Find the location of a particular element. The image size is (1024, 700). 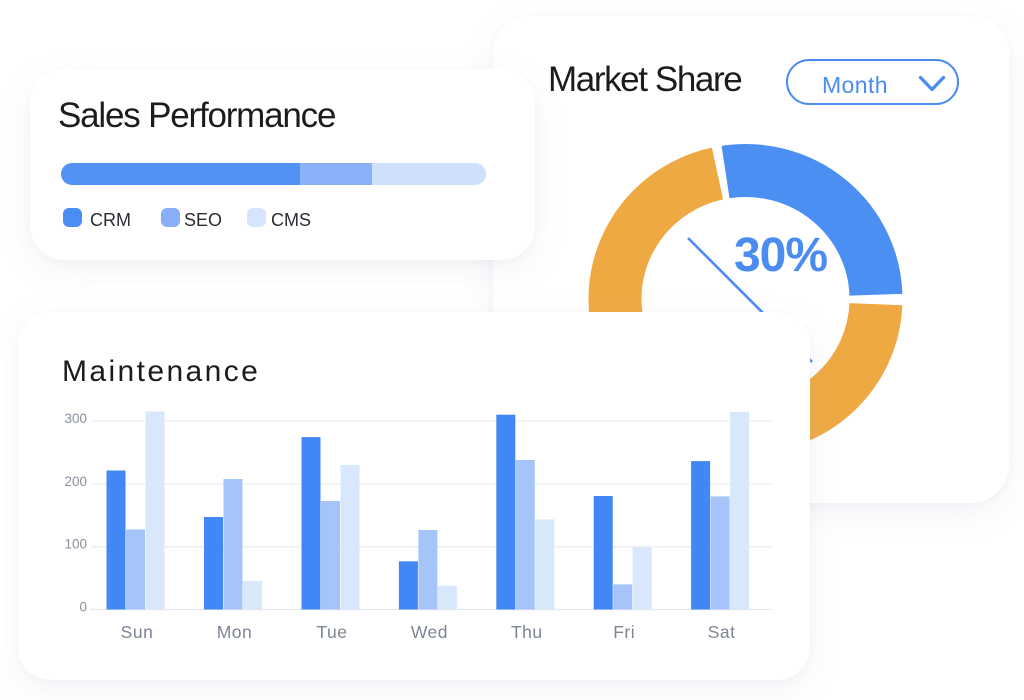

svg-text: Fri is located at coordinates (624, 632).